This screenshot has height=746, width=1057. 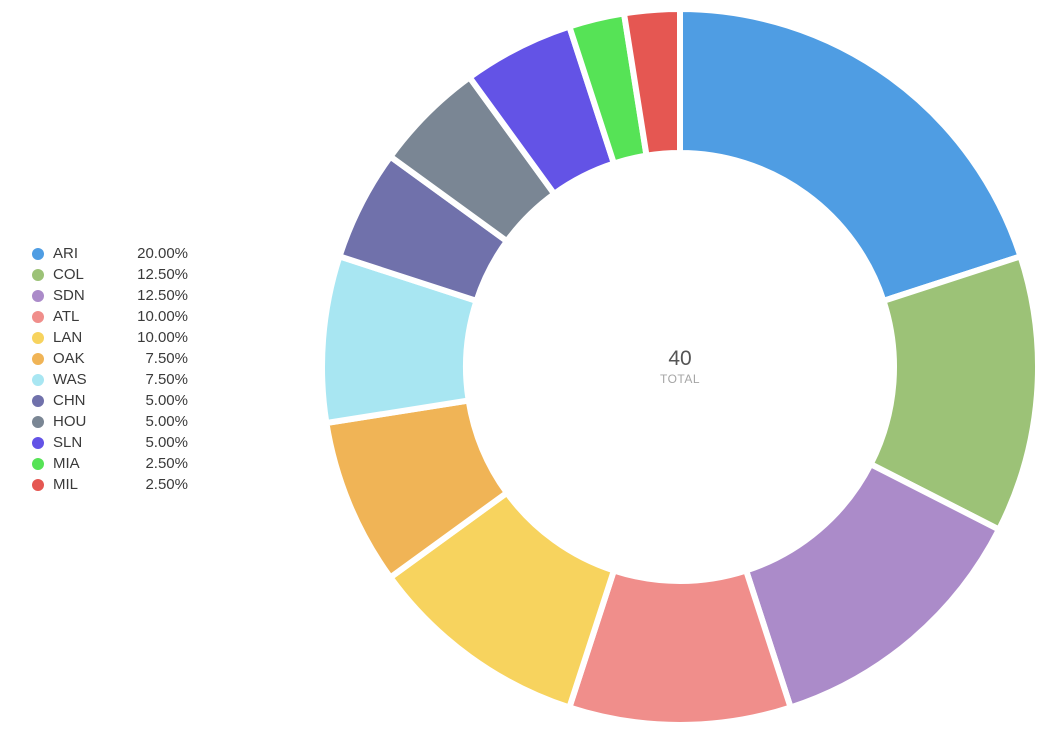 What do you see at coordinates (110, 484) in the screenshot?
I see `legend-item-mil: MIL 2.50%` at bounding box center [110, 484].